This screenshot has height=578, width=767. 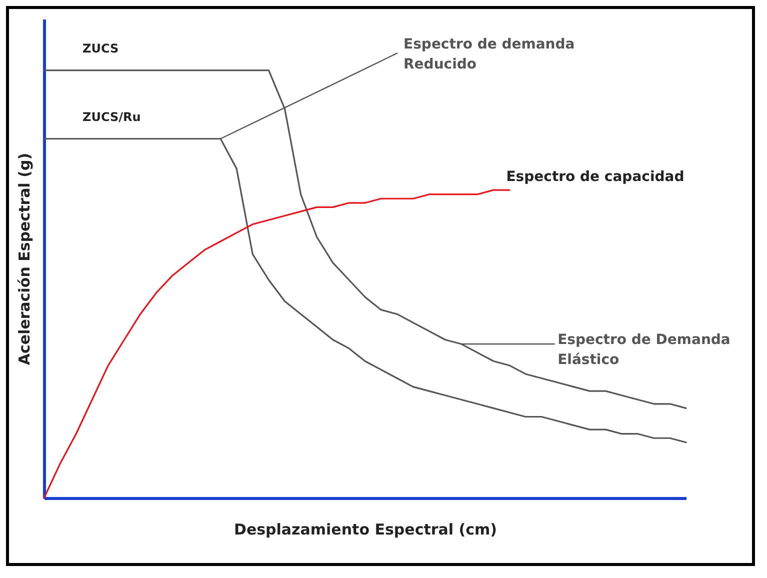 What do you see at coordinates (111, 117) in the screenshot?
I see `annotation: ZUCS/Ru` at bounding box center [111, 117].